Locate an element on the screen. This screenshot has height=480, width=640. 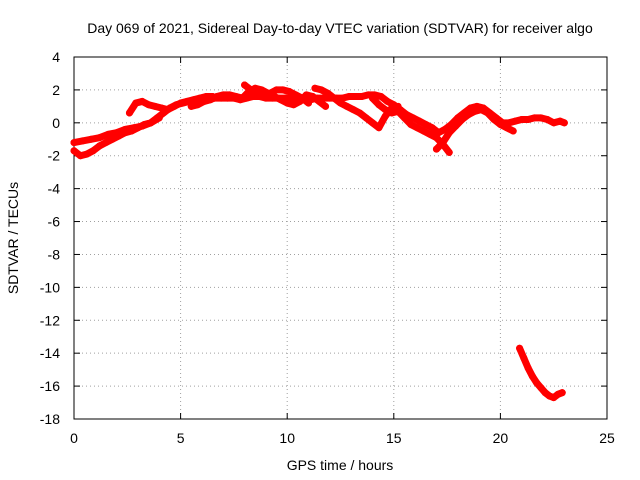
y-tick-label: 4 is located at coordinates (56, 57).